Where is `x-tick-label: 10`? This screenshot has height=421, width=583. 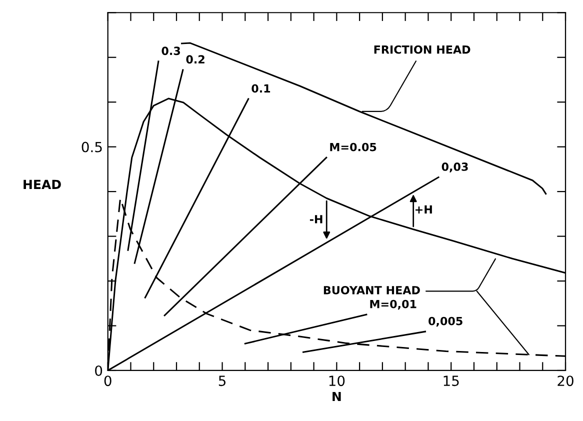
x-tick-label: 10 is located at coordinates (337, 381).